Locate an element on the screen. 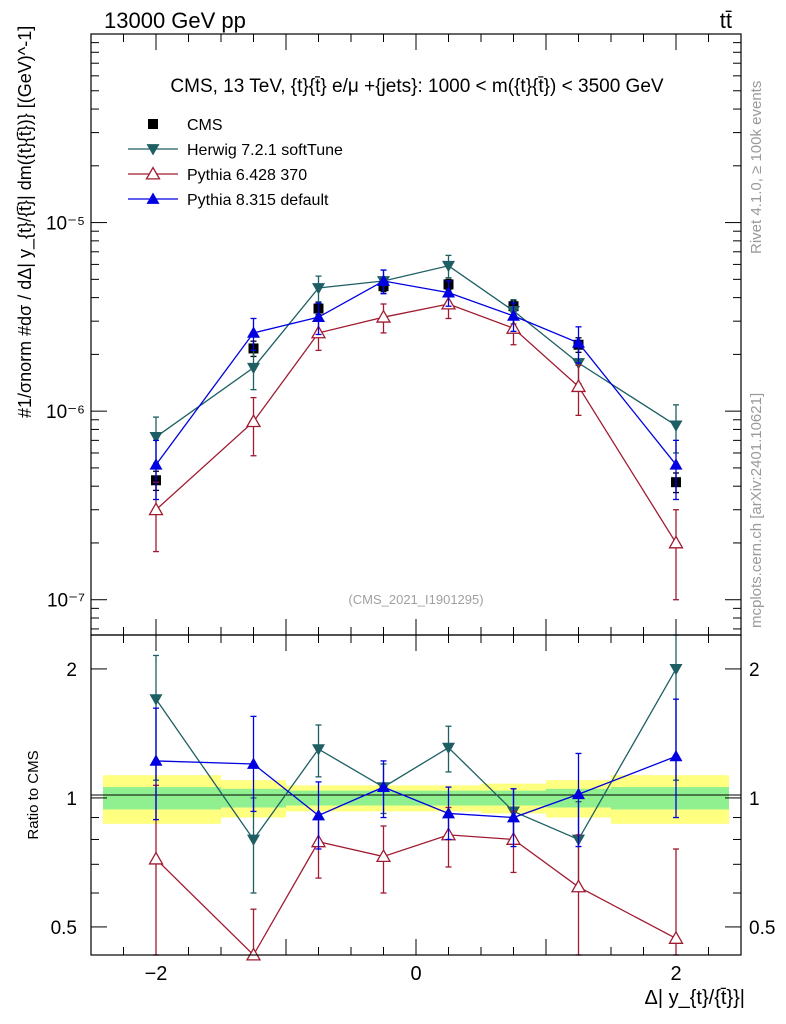  ratio-y-tick-label-right: 0.5 is located at coordinates (762, 928).